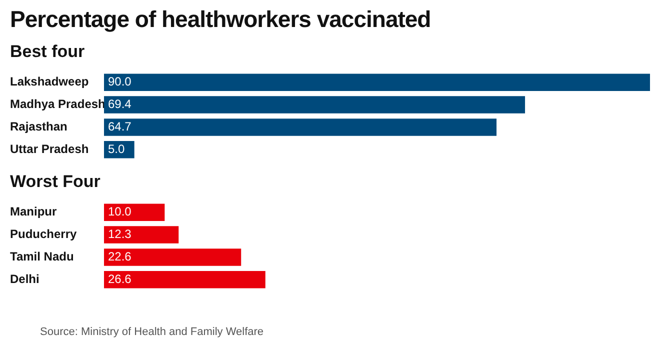 This screenshot has height=341, width=654. I want to click on chart-title: Percentage of healthworkers vaccinated, so click(220, 19).